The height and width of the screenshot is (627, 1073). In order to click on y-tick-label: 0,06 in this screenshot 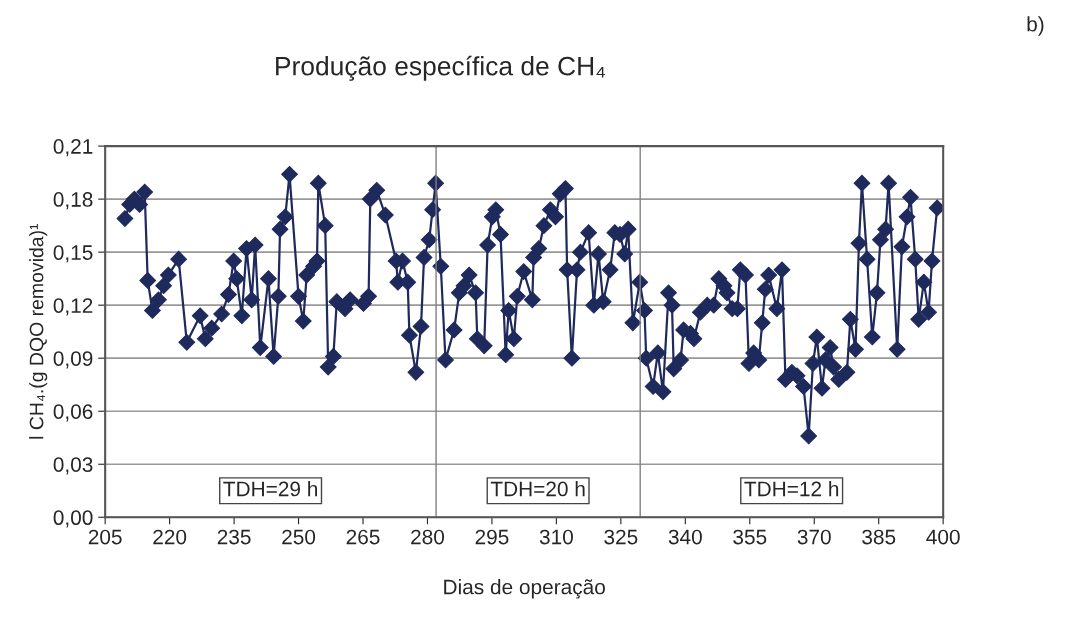, I will do `click(73, 413)`.